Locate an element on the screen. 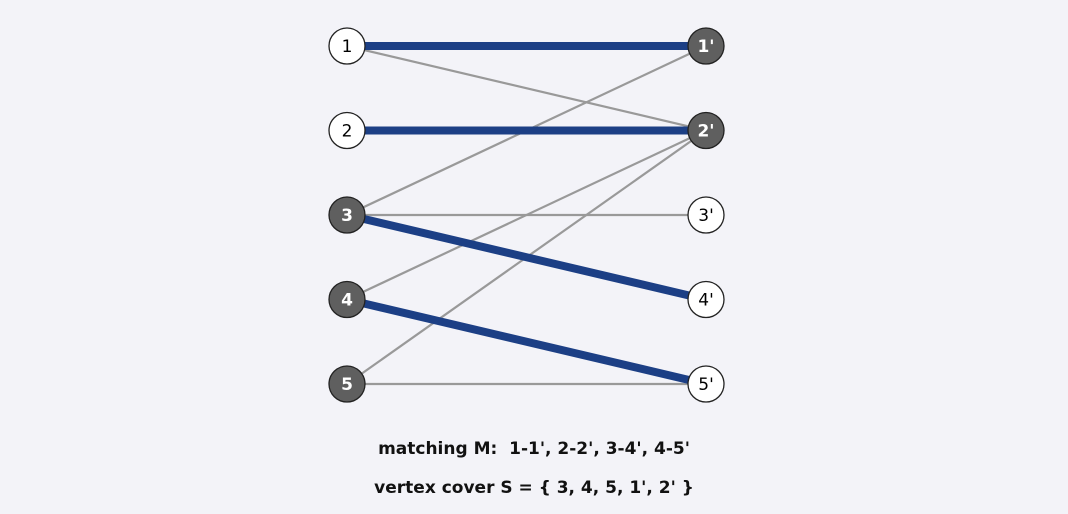  node-left-2: 2 is located at coordinates (347, 130).